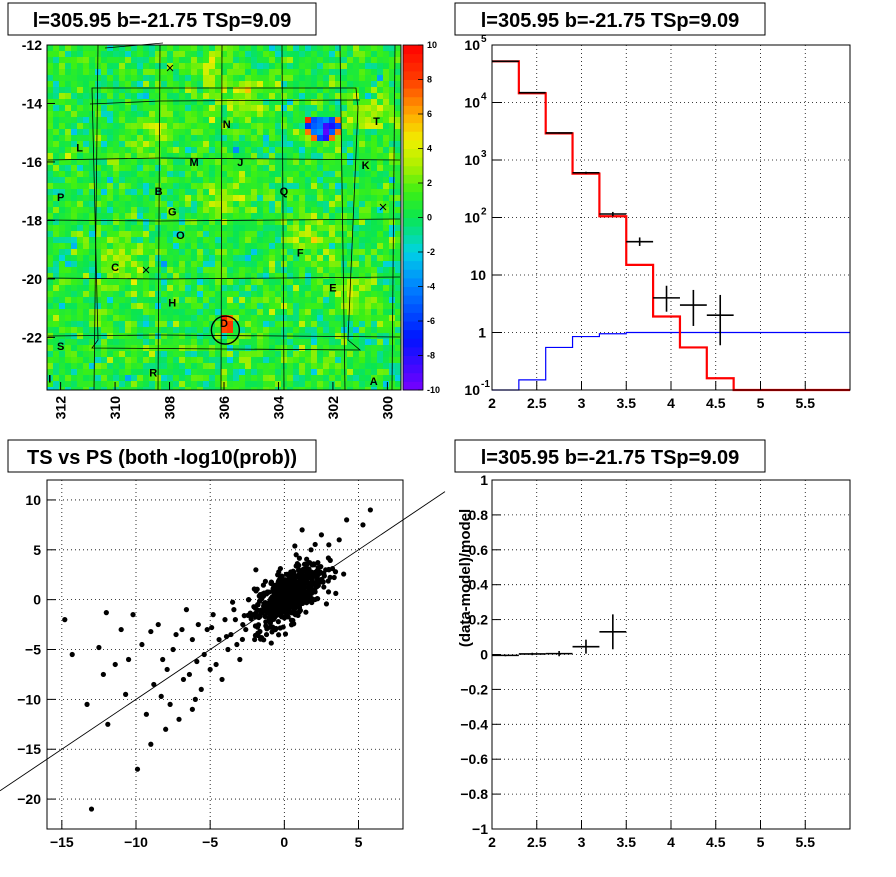 This screenshot has width=896, height=877. I want to click on color-scale-band, so click(413, 343).